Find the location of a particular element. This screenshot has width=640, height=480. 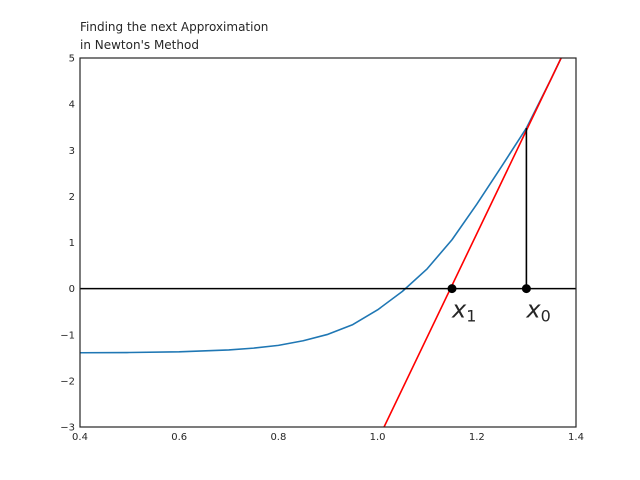

y-tick-label: 1 is located at coordinates (72, 243).